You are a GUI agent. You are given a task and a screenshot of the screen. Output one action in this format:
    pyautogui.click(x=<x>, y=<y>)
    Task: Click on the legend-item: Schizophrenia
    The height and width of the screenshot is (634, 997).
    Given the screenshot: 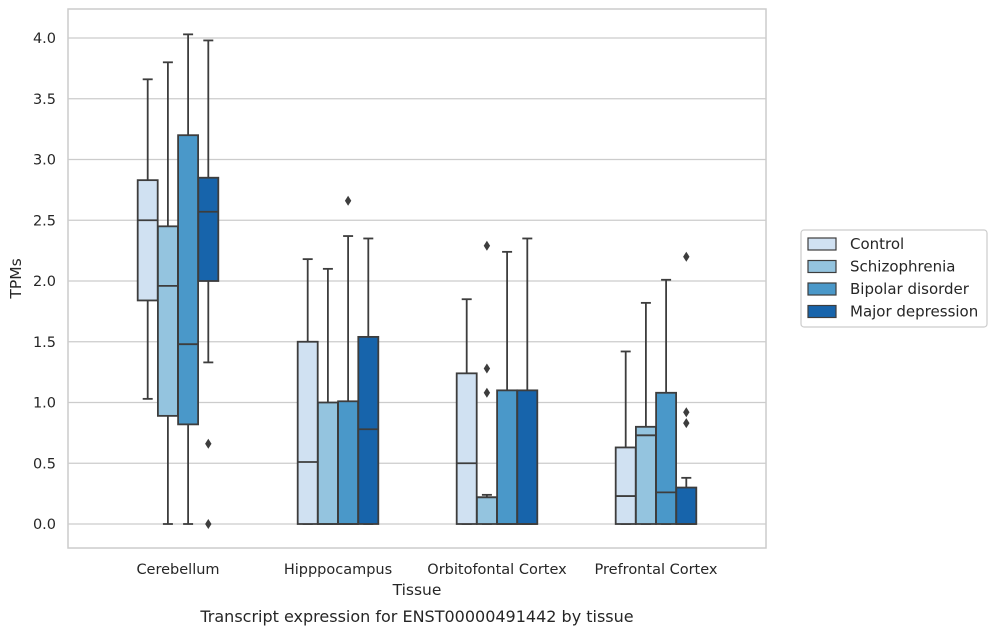 What is the action you would take?
    pyautogui.click(x=881, y=267)
    